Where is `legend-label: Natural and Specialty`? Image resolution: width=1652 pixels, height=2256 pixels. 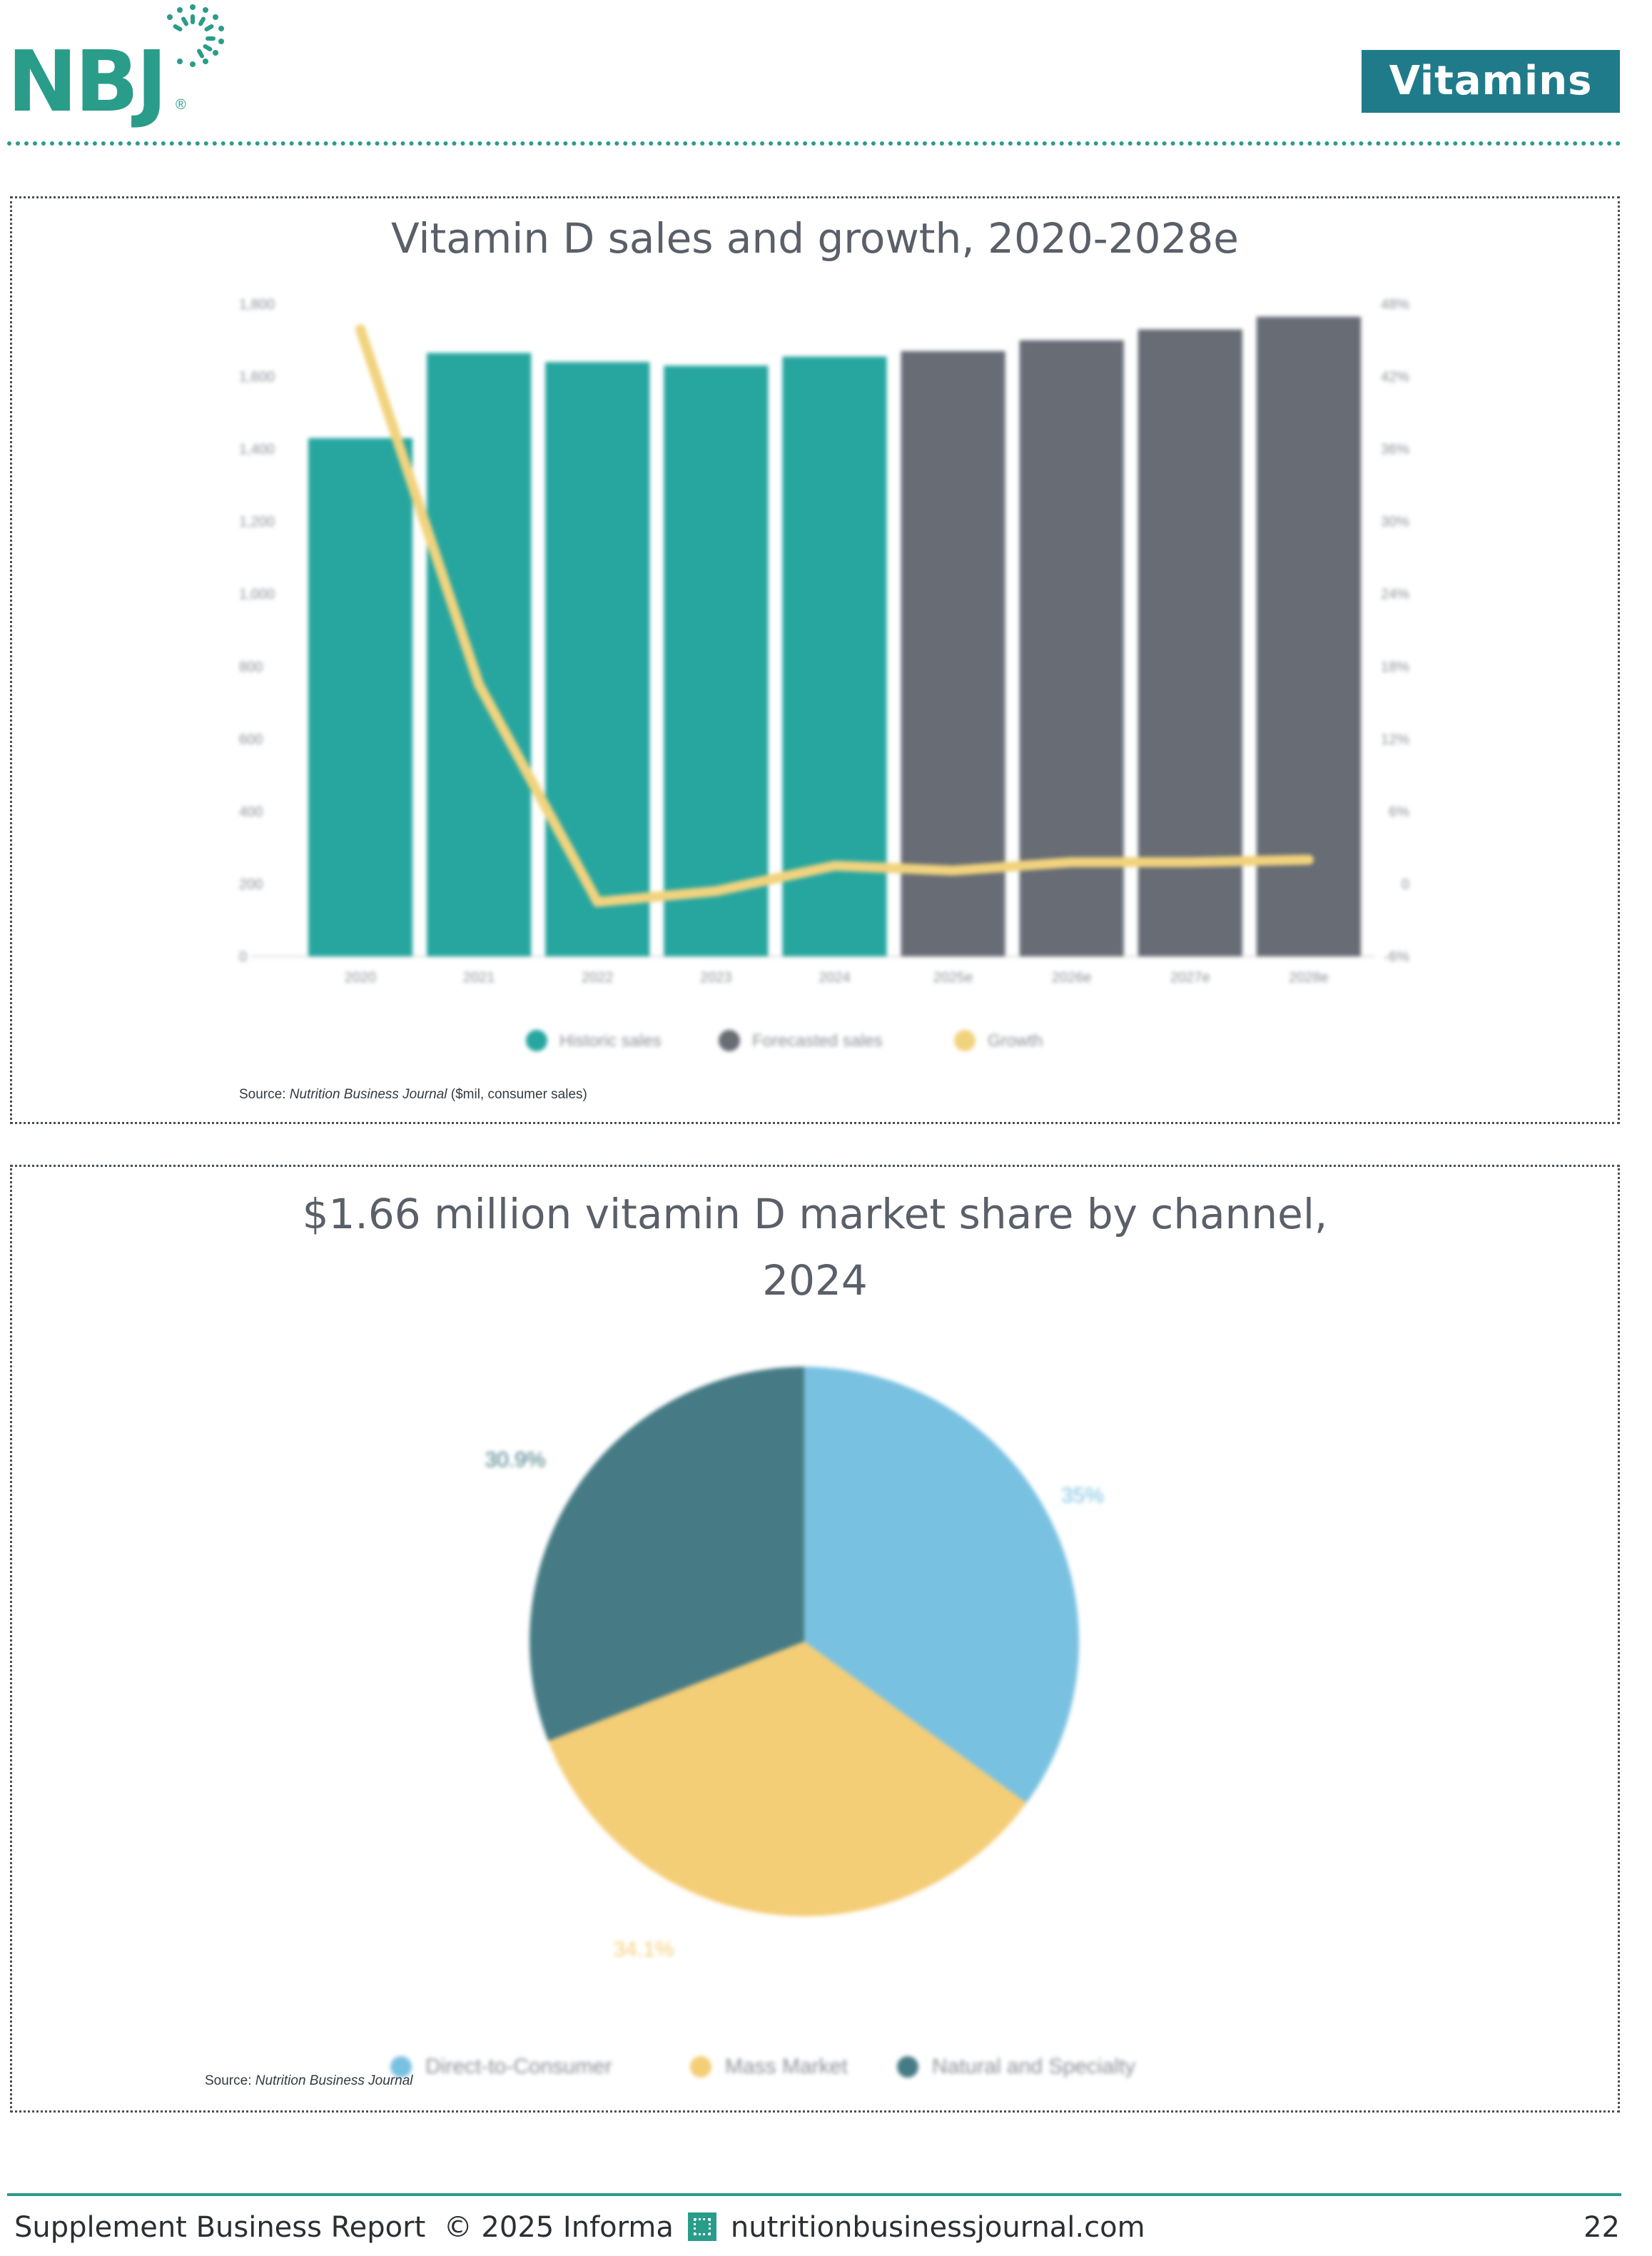
legend-label: Natural and Specialty is located at coordinates (1033, 2066).